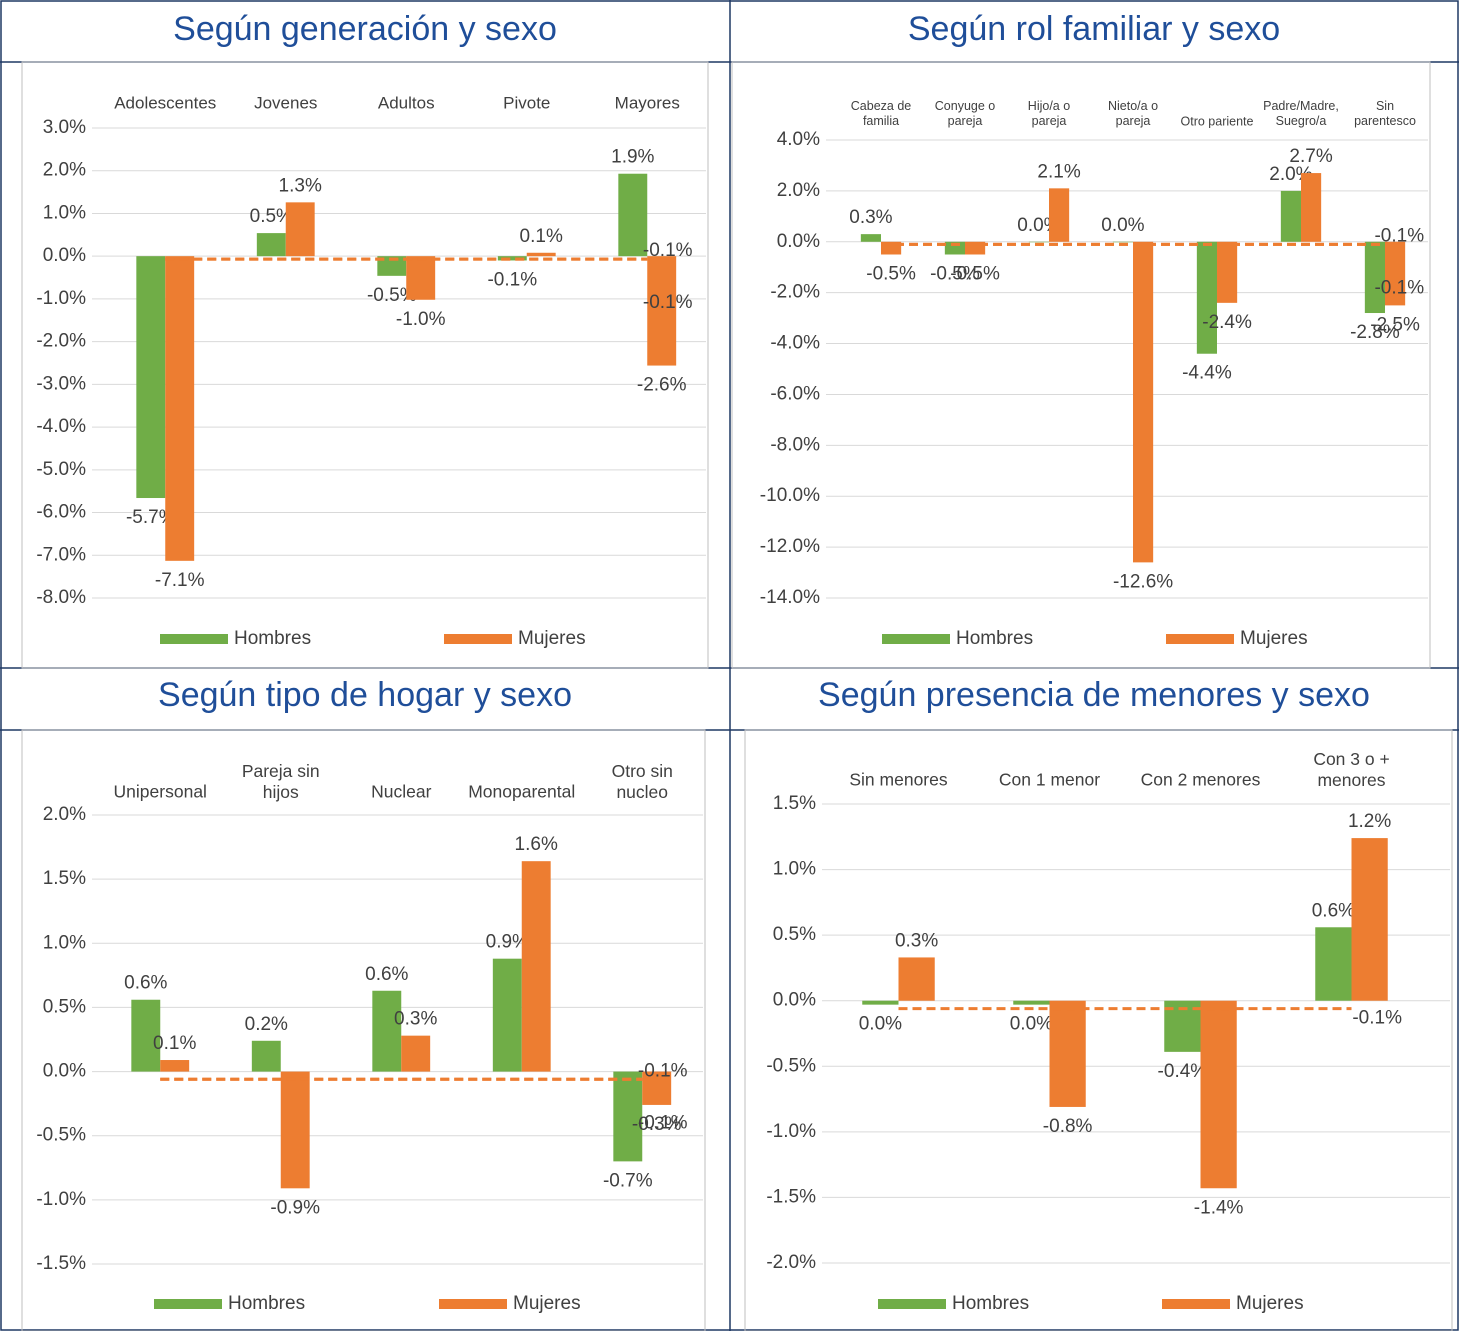  Describe the element at coordinates (61, 554) in the screenshot. I see `y-tick-label: -7.0%` at that location.